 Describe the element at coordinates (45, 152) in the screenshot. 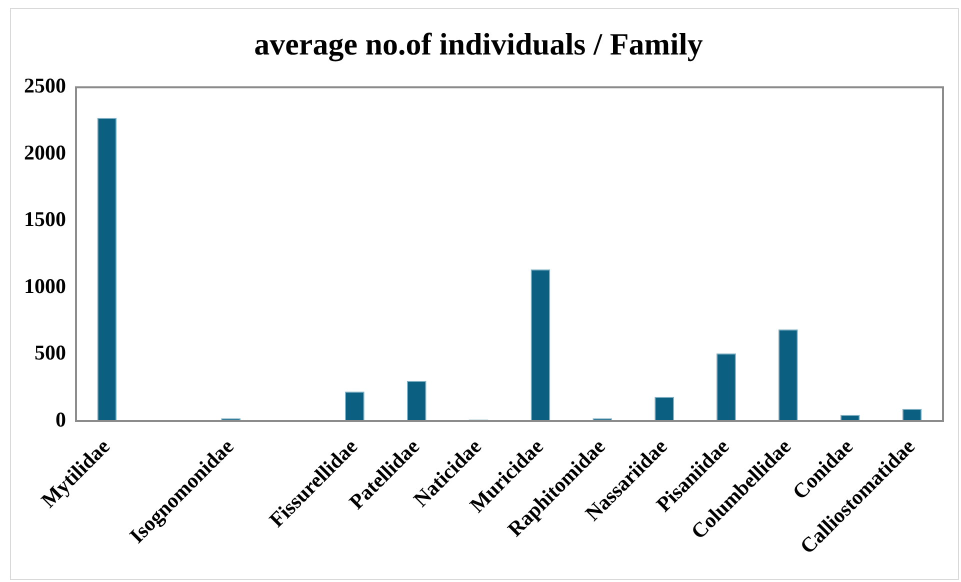

I see `y-tick-label: 2000` at that location.